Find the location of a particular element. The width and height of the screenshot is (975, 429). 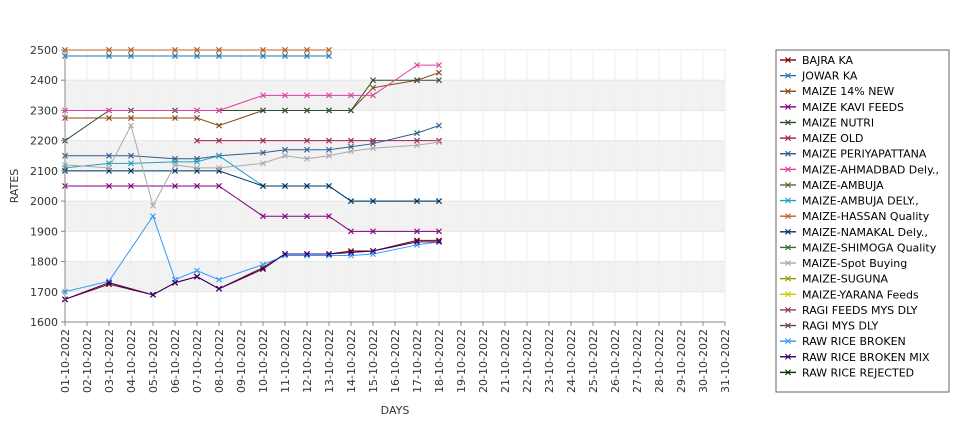

legend-entry: MAIZE-HASSAN Quality is located at coordinates (855, 216).